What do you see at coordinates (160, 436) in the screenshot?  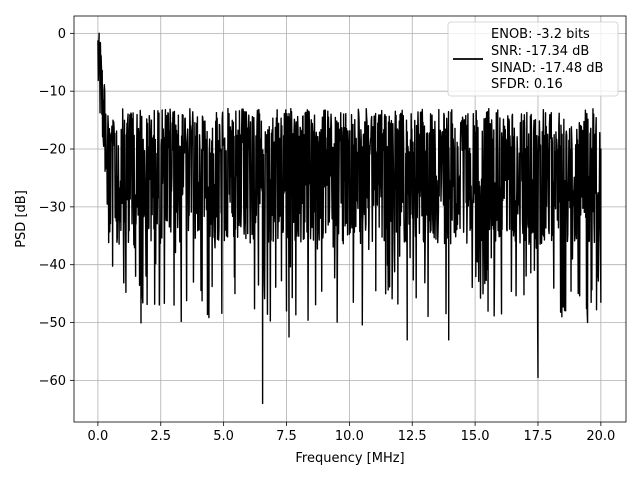 I see `x-tick-label: 2.5` at bounding box center [160, 436].